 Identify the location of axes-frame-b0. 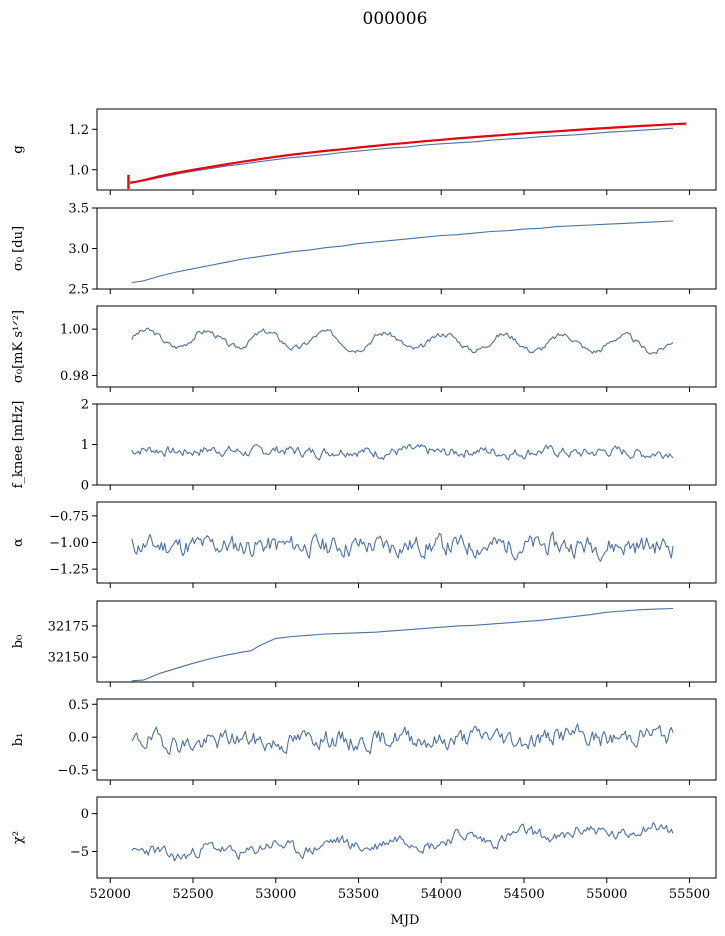
(406, 641).